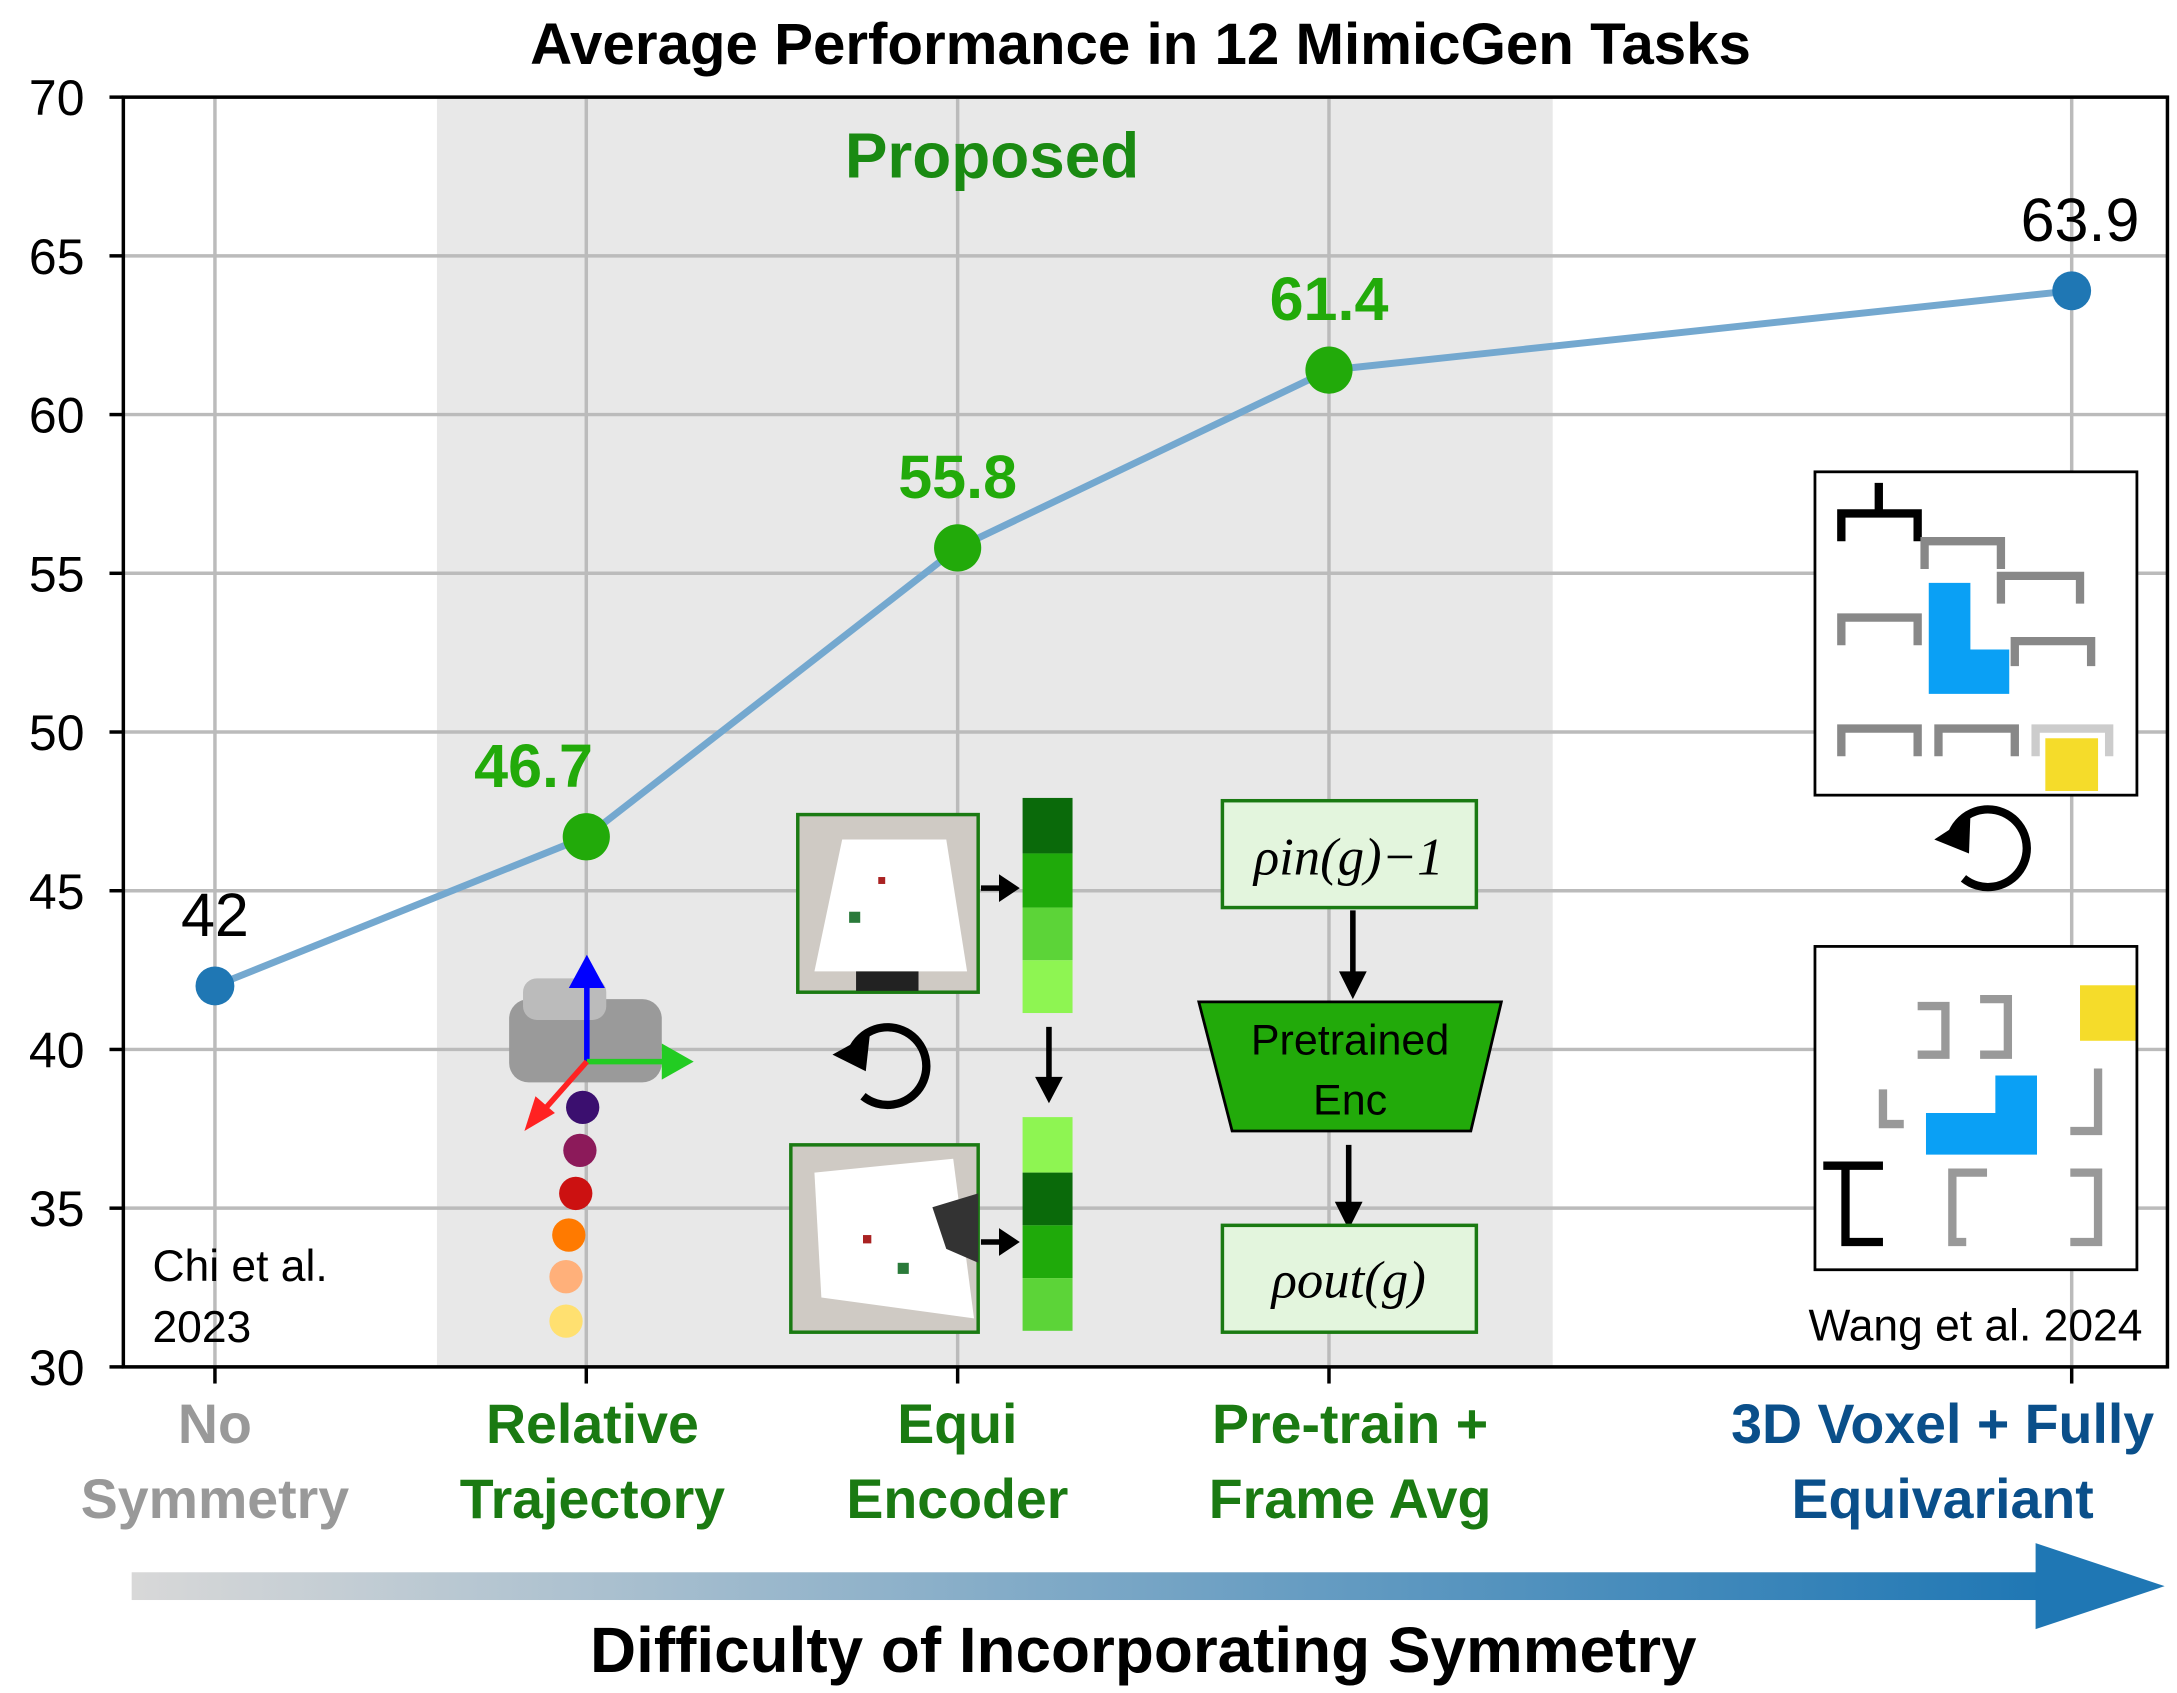 The height and width of the screenshot is (1693, 2177). What do you see at coordinates (1348, 857) in the screenshot?
I see `svg-text: ρin(g)−1` at bounding box center [1348, 857].